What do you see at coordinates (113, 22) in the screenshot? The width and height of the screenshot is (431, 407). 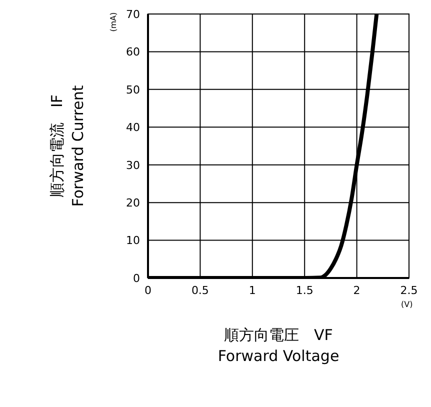 I see `text: (mA)` at bounding box center [113, 22].